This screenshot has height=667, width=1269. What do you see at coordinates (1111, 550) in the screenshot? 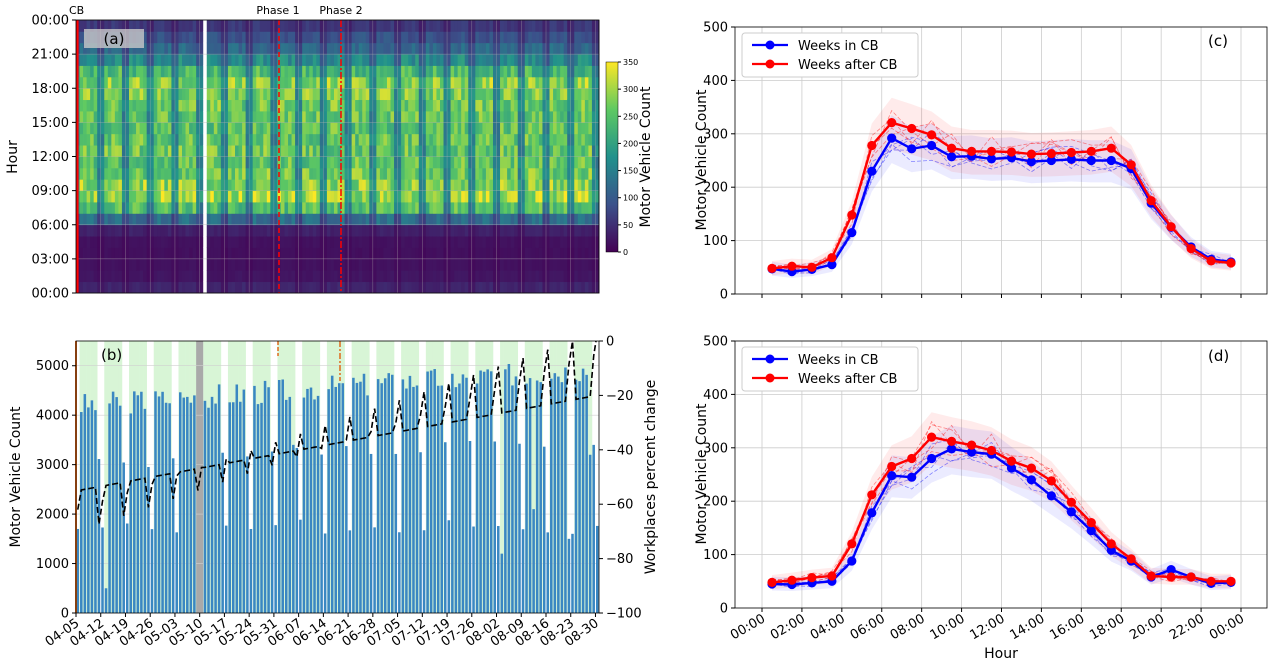
I see `mean-point` at bounding box center [1111, 550].